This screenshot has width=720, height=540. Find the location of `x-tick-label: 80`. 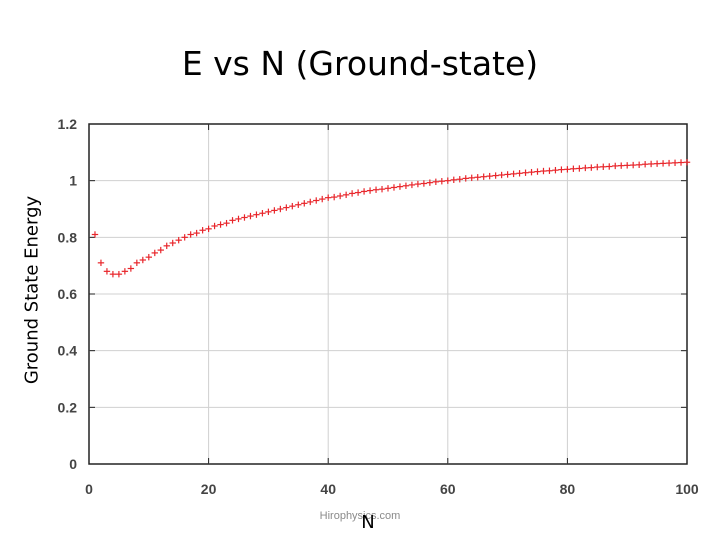

x-tick-label: 80 is located at coordinates (568, 489).